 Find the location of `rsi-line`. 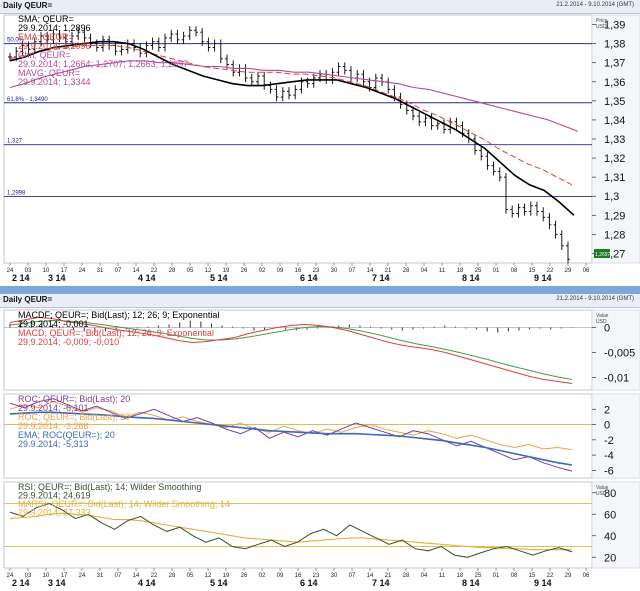

rsi-line is located at coordinates (291, 530).